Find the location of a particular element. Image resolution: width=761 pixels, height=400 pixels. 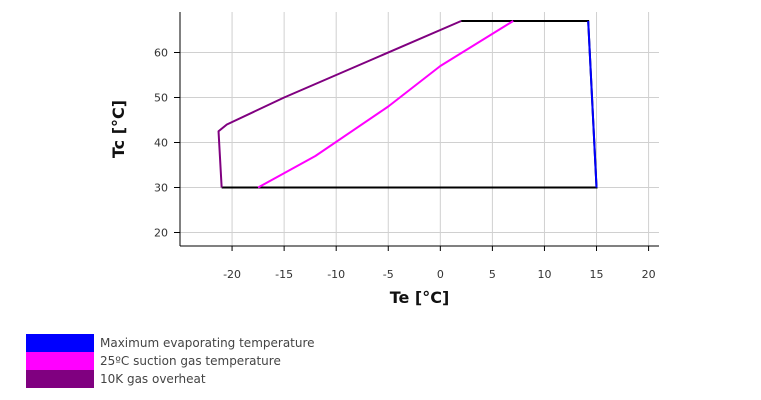

legend-item: Maximum evaporating temperature is located at coordinates (170, 343).